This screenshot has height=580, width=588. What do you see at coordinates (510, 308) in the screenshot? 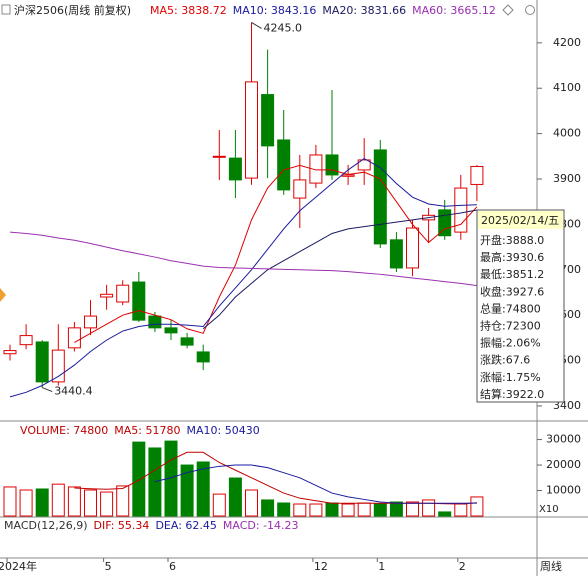
I see `tooltip-row: 总量:74800` at bounding box center [510, 308].